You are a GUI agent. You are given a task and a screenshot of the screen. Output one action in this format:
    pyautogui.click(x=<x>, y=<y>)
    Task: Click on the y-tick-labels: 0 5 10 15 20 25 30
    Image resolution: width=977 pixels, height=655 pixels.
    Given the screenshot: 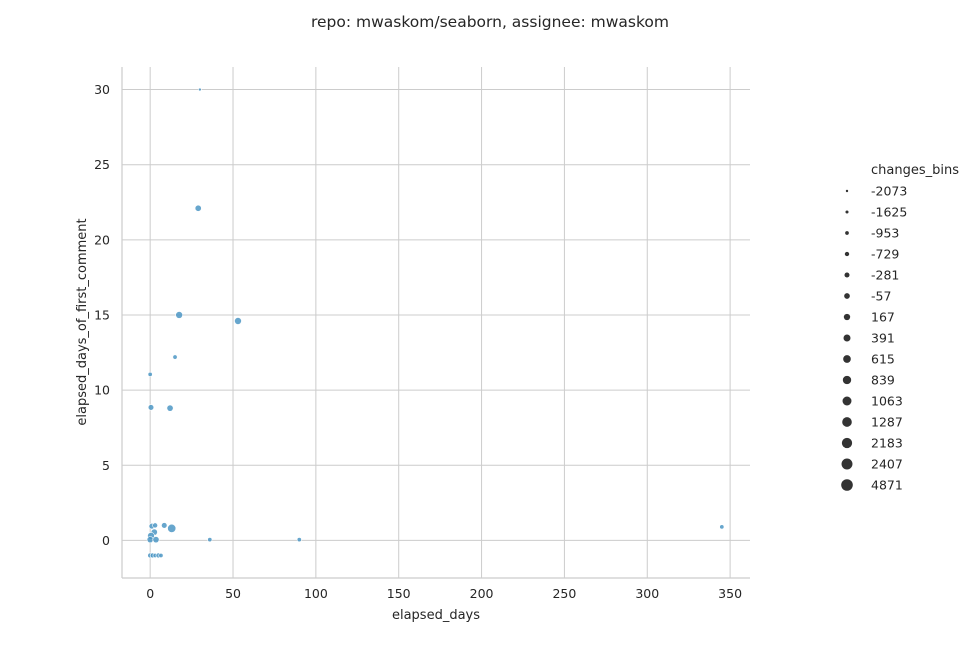 What is the action you would take?
    pyautogui.click(x=102, y=315)
    